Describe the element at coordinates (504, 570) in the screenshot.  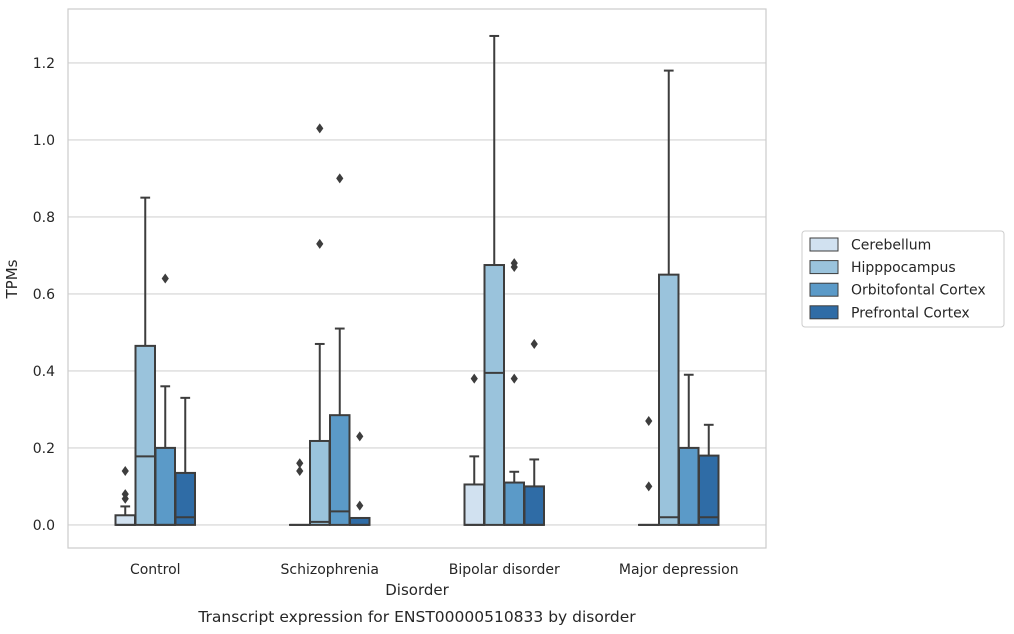
I see `x-tick-label: Bipolar disorder` at that location.